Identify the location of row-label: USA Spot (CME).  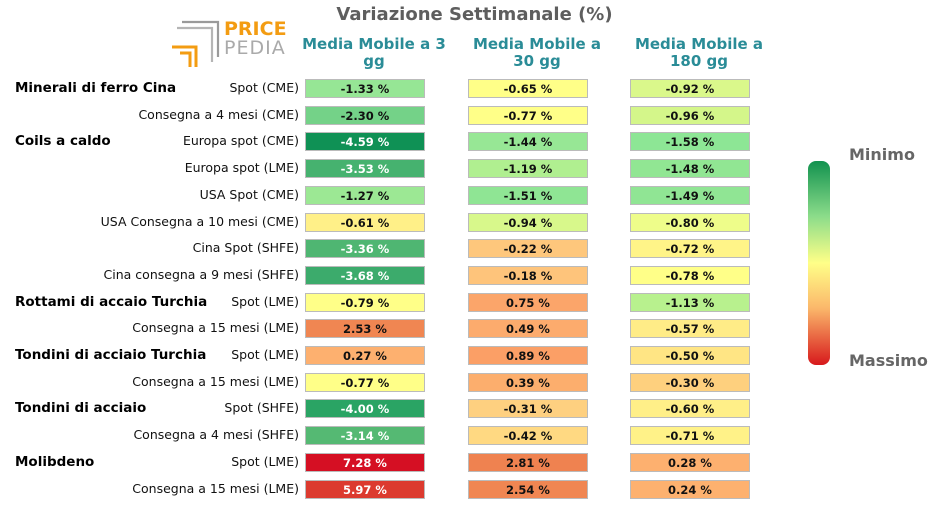
(249, 194).